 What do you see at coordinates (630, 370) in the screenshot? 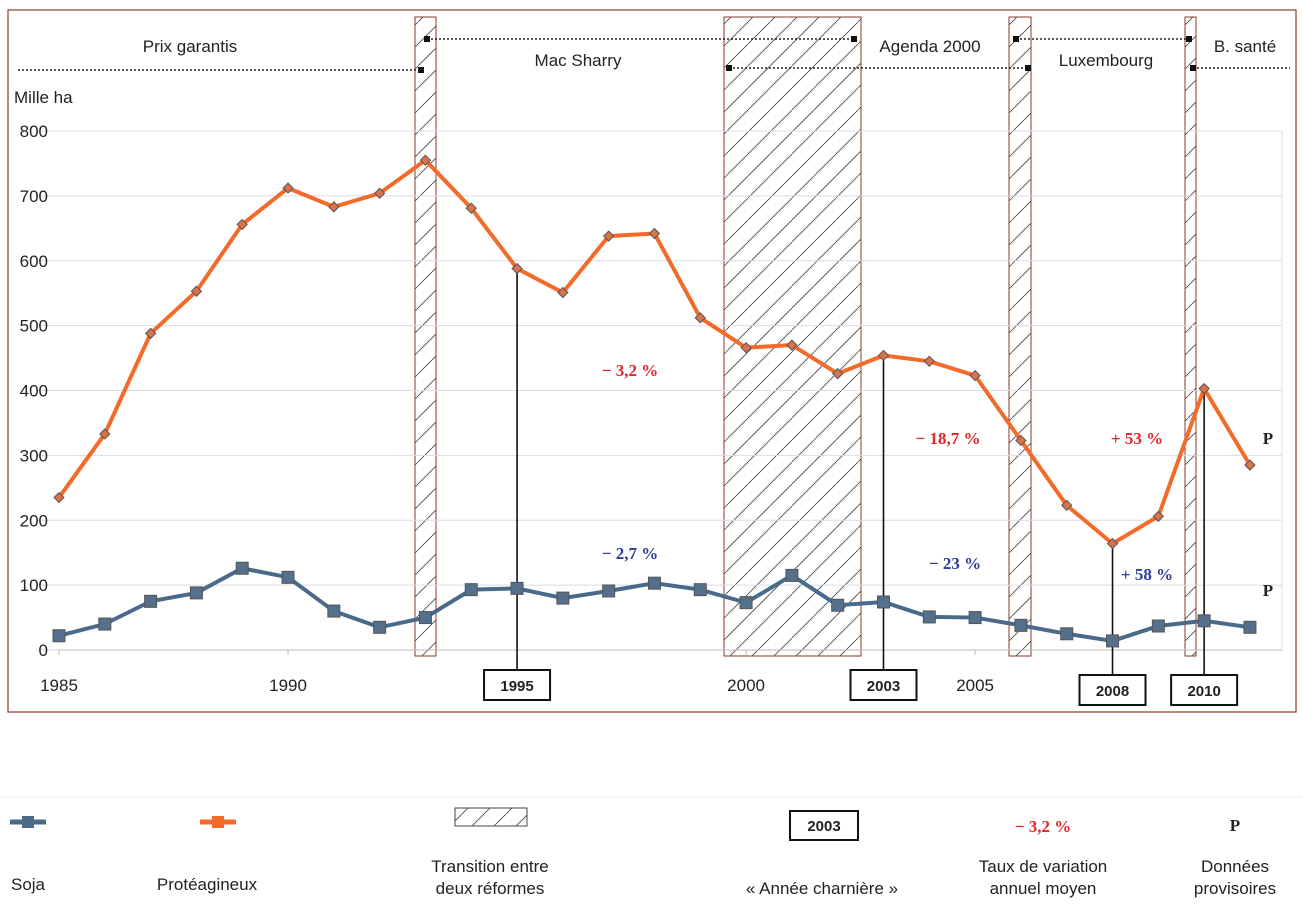
I see `annotation: − 3,2 %` at bounding box center [630, 370].